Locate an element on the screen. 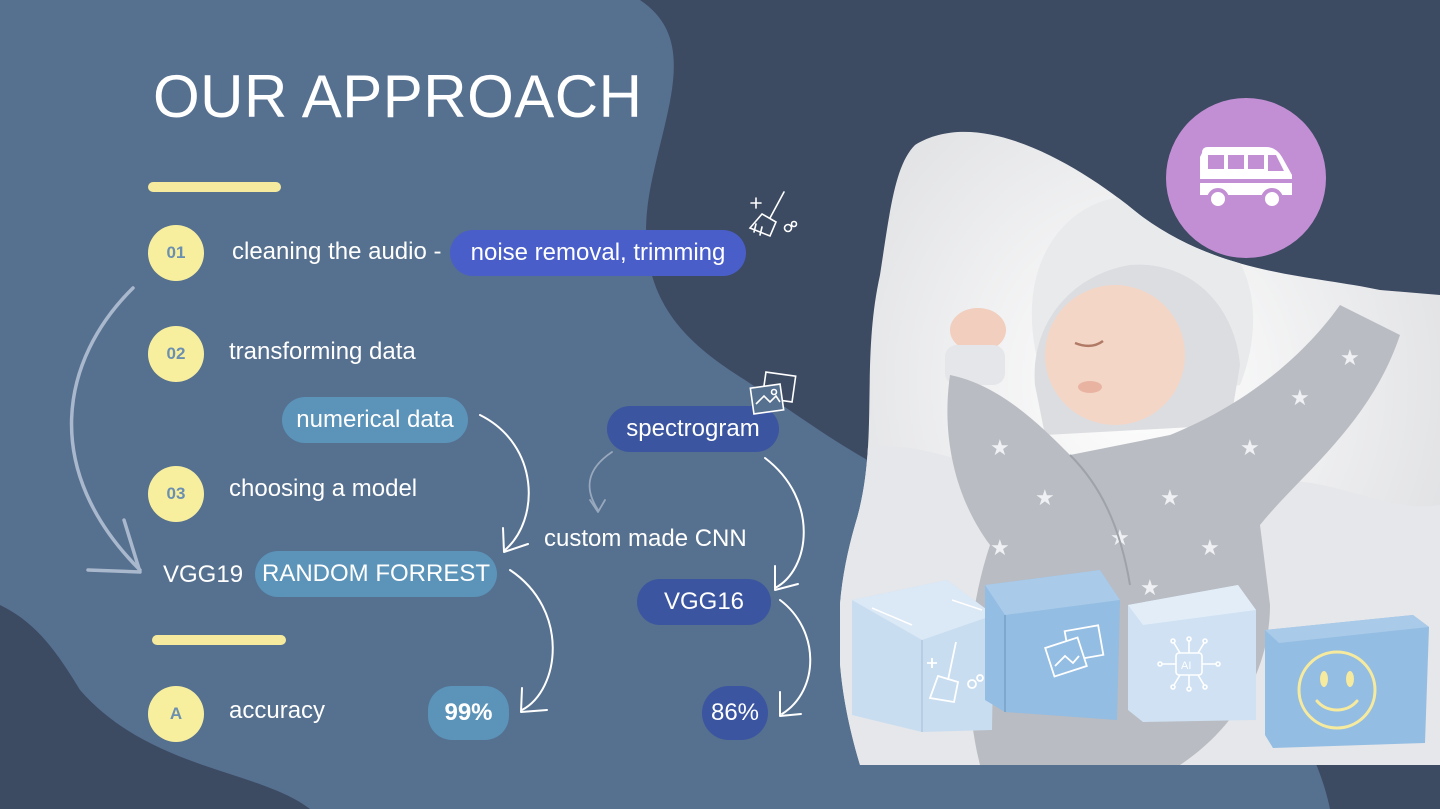  cube-photos is located at coordinates (1052, 645).